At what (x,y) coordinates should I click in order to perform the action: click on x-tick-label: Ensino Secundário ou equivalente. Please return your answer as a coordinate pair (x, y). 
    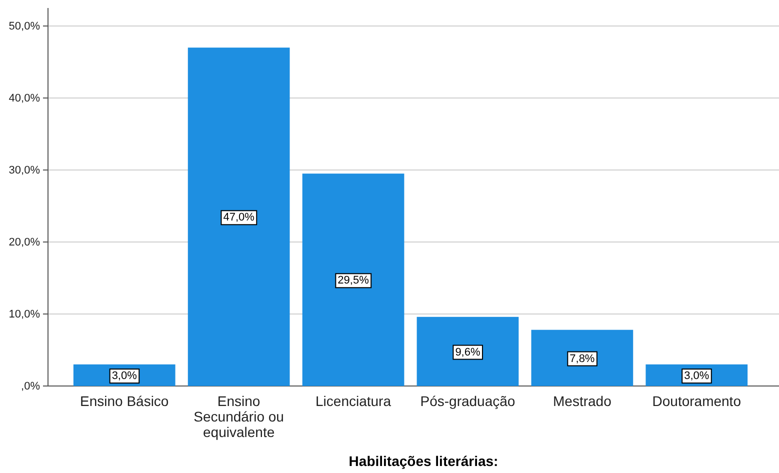
    Looking at the image, I should click on (239, 416).